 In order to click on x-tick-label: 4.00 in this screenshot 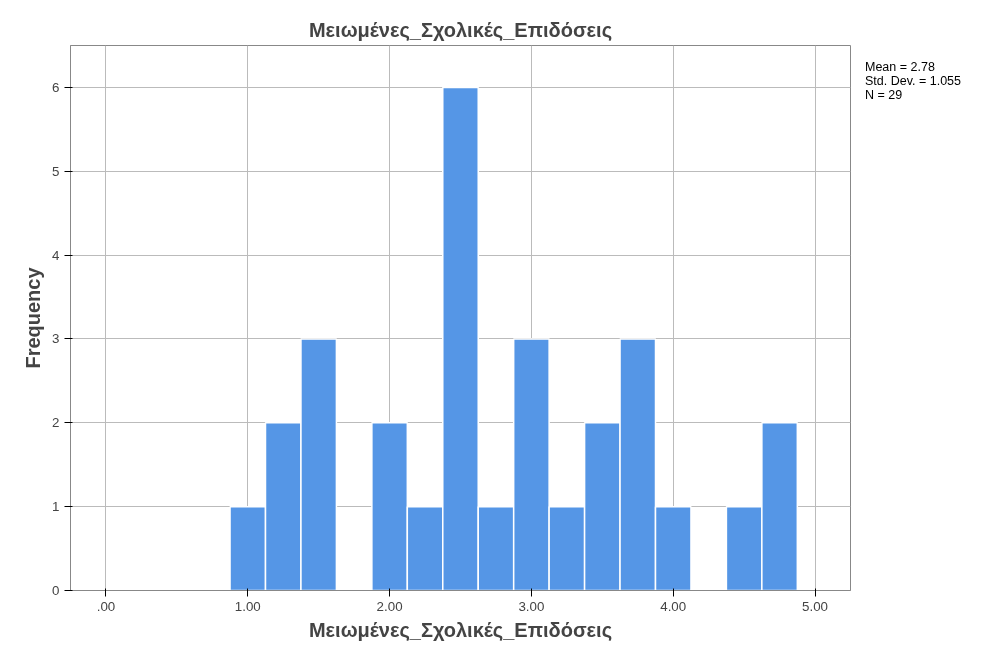, I will do `click(673, 606)`.